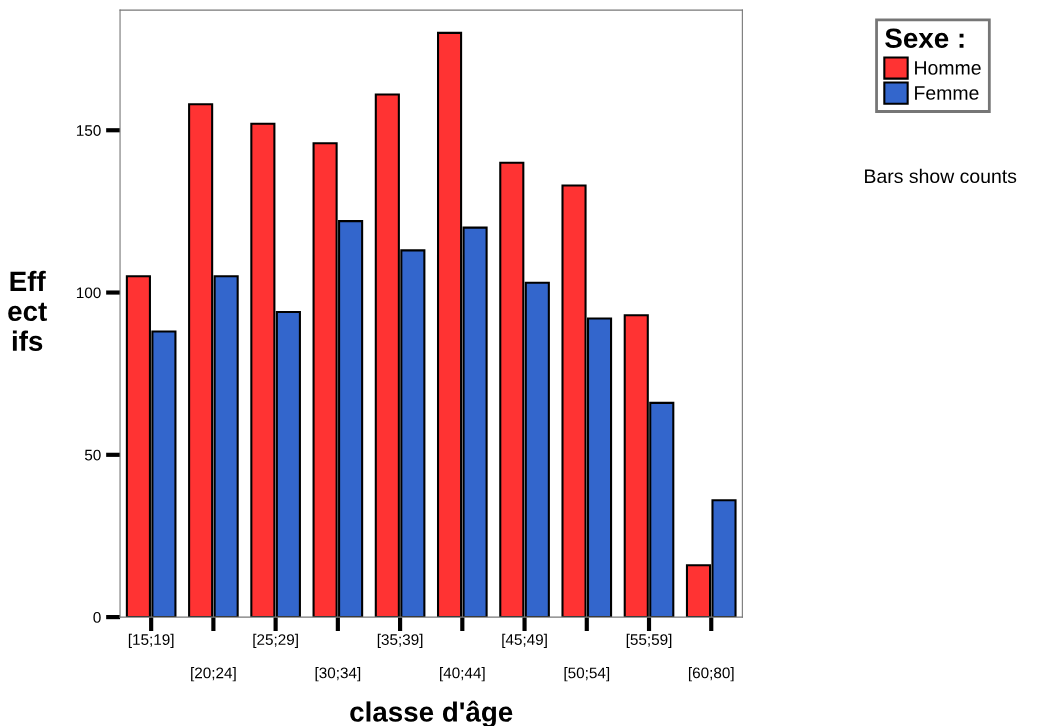 The image size is (1053, 726). What do you see at coordinates (92, 455) in the screenshot?
I see `y-tick-label: 50` at bounding box center [92, 455].